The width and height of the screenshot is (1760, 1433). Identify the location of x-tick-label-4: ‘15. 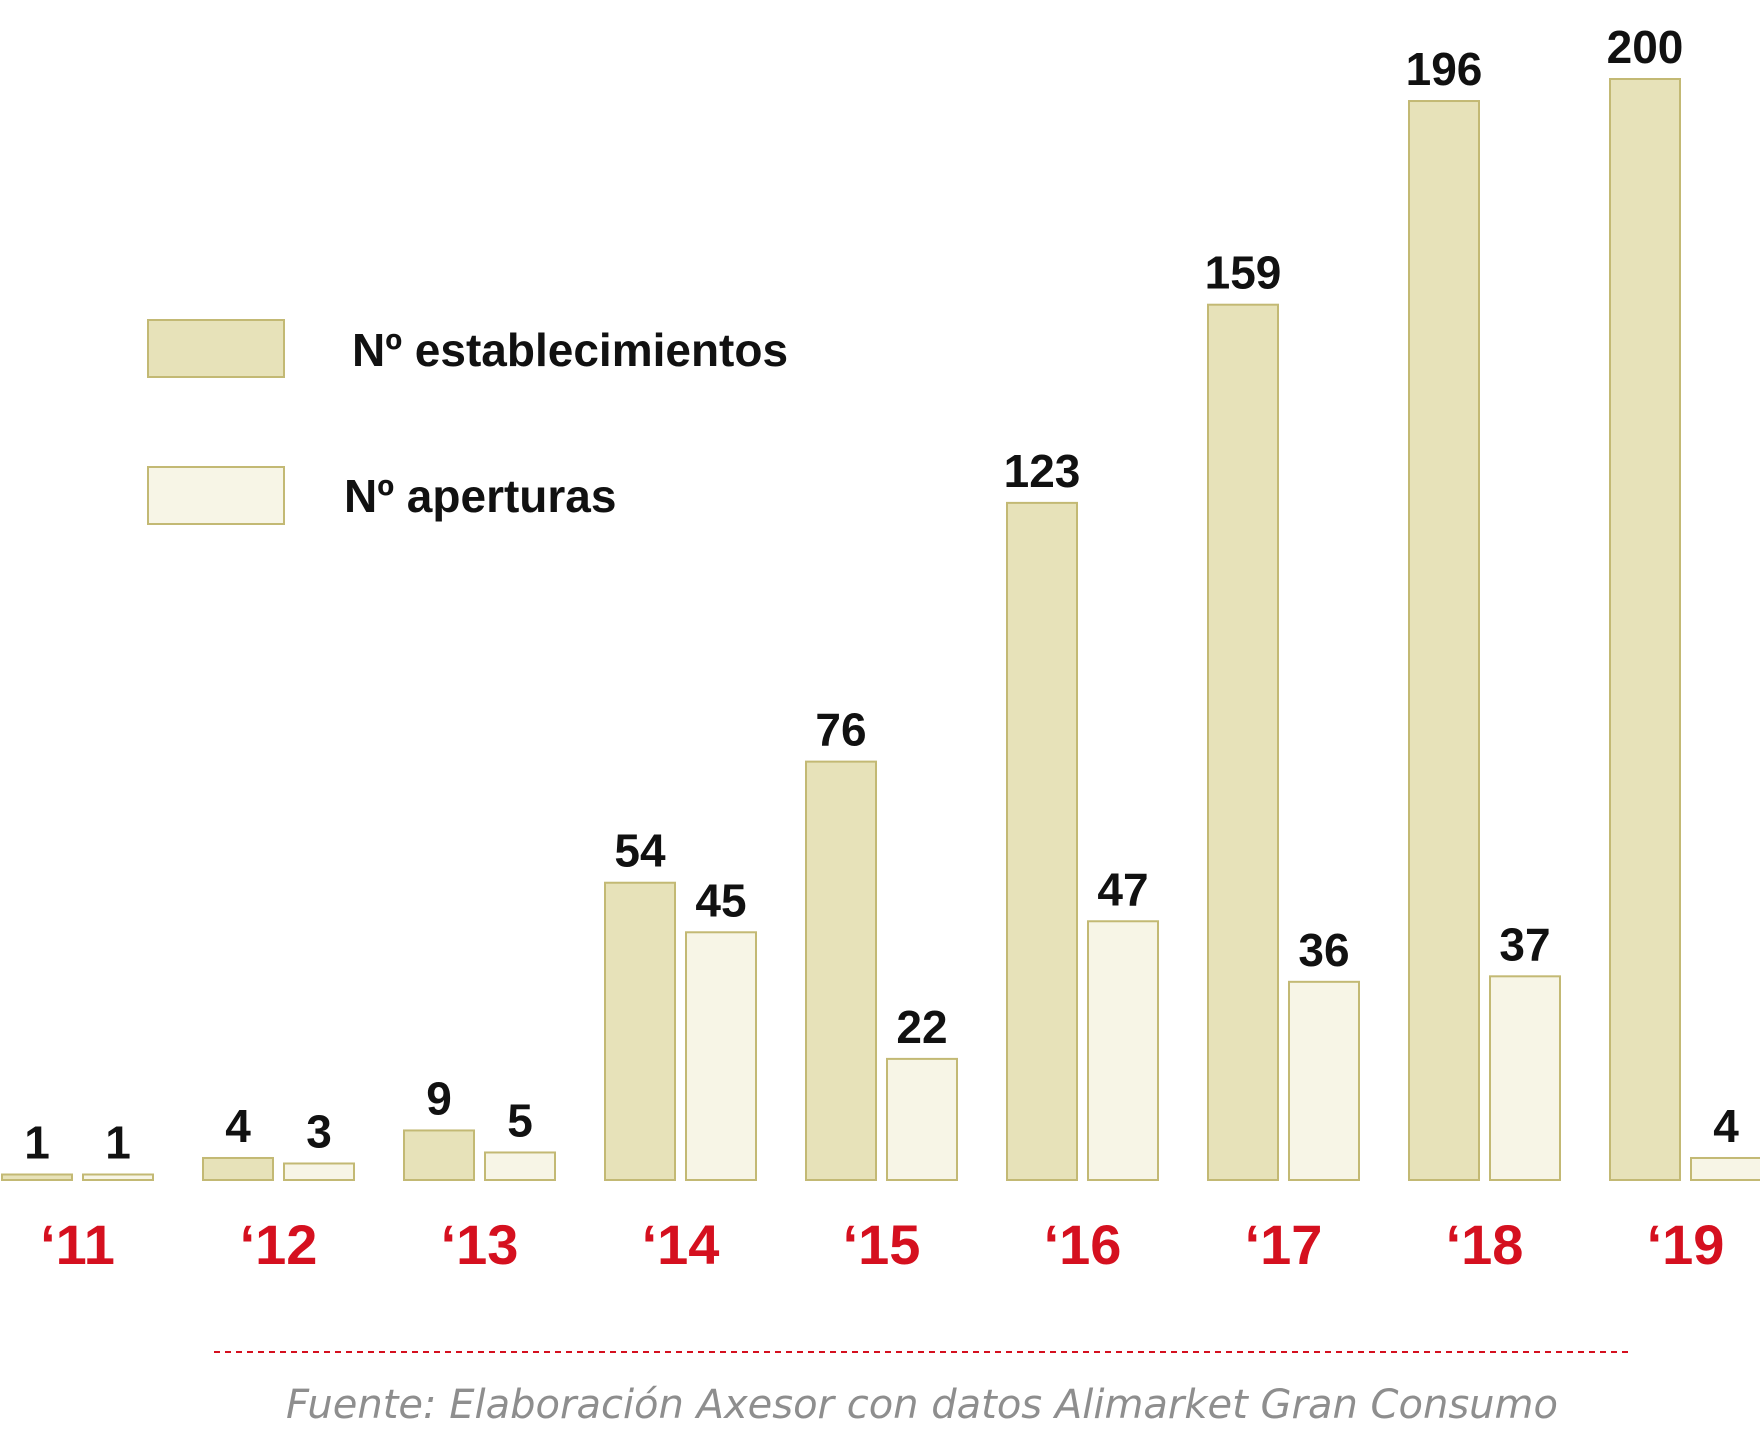
(882, 1244).